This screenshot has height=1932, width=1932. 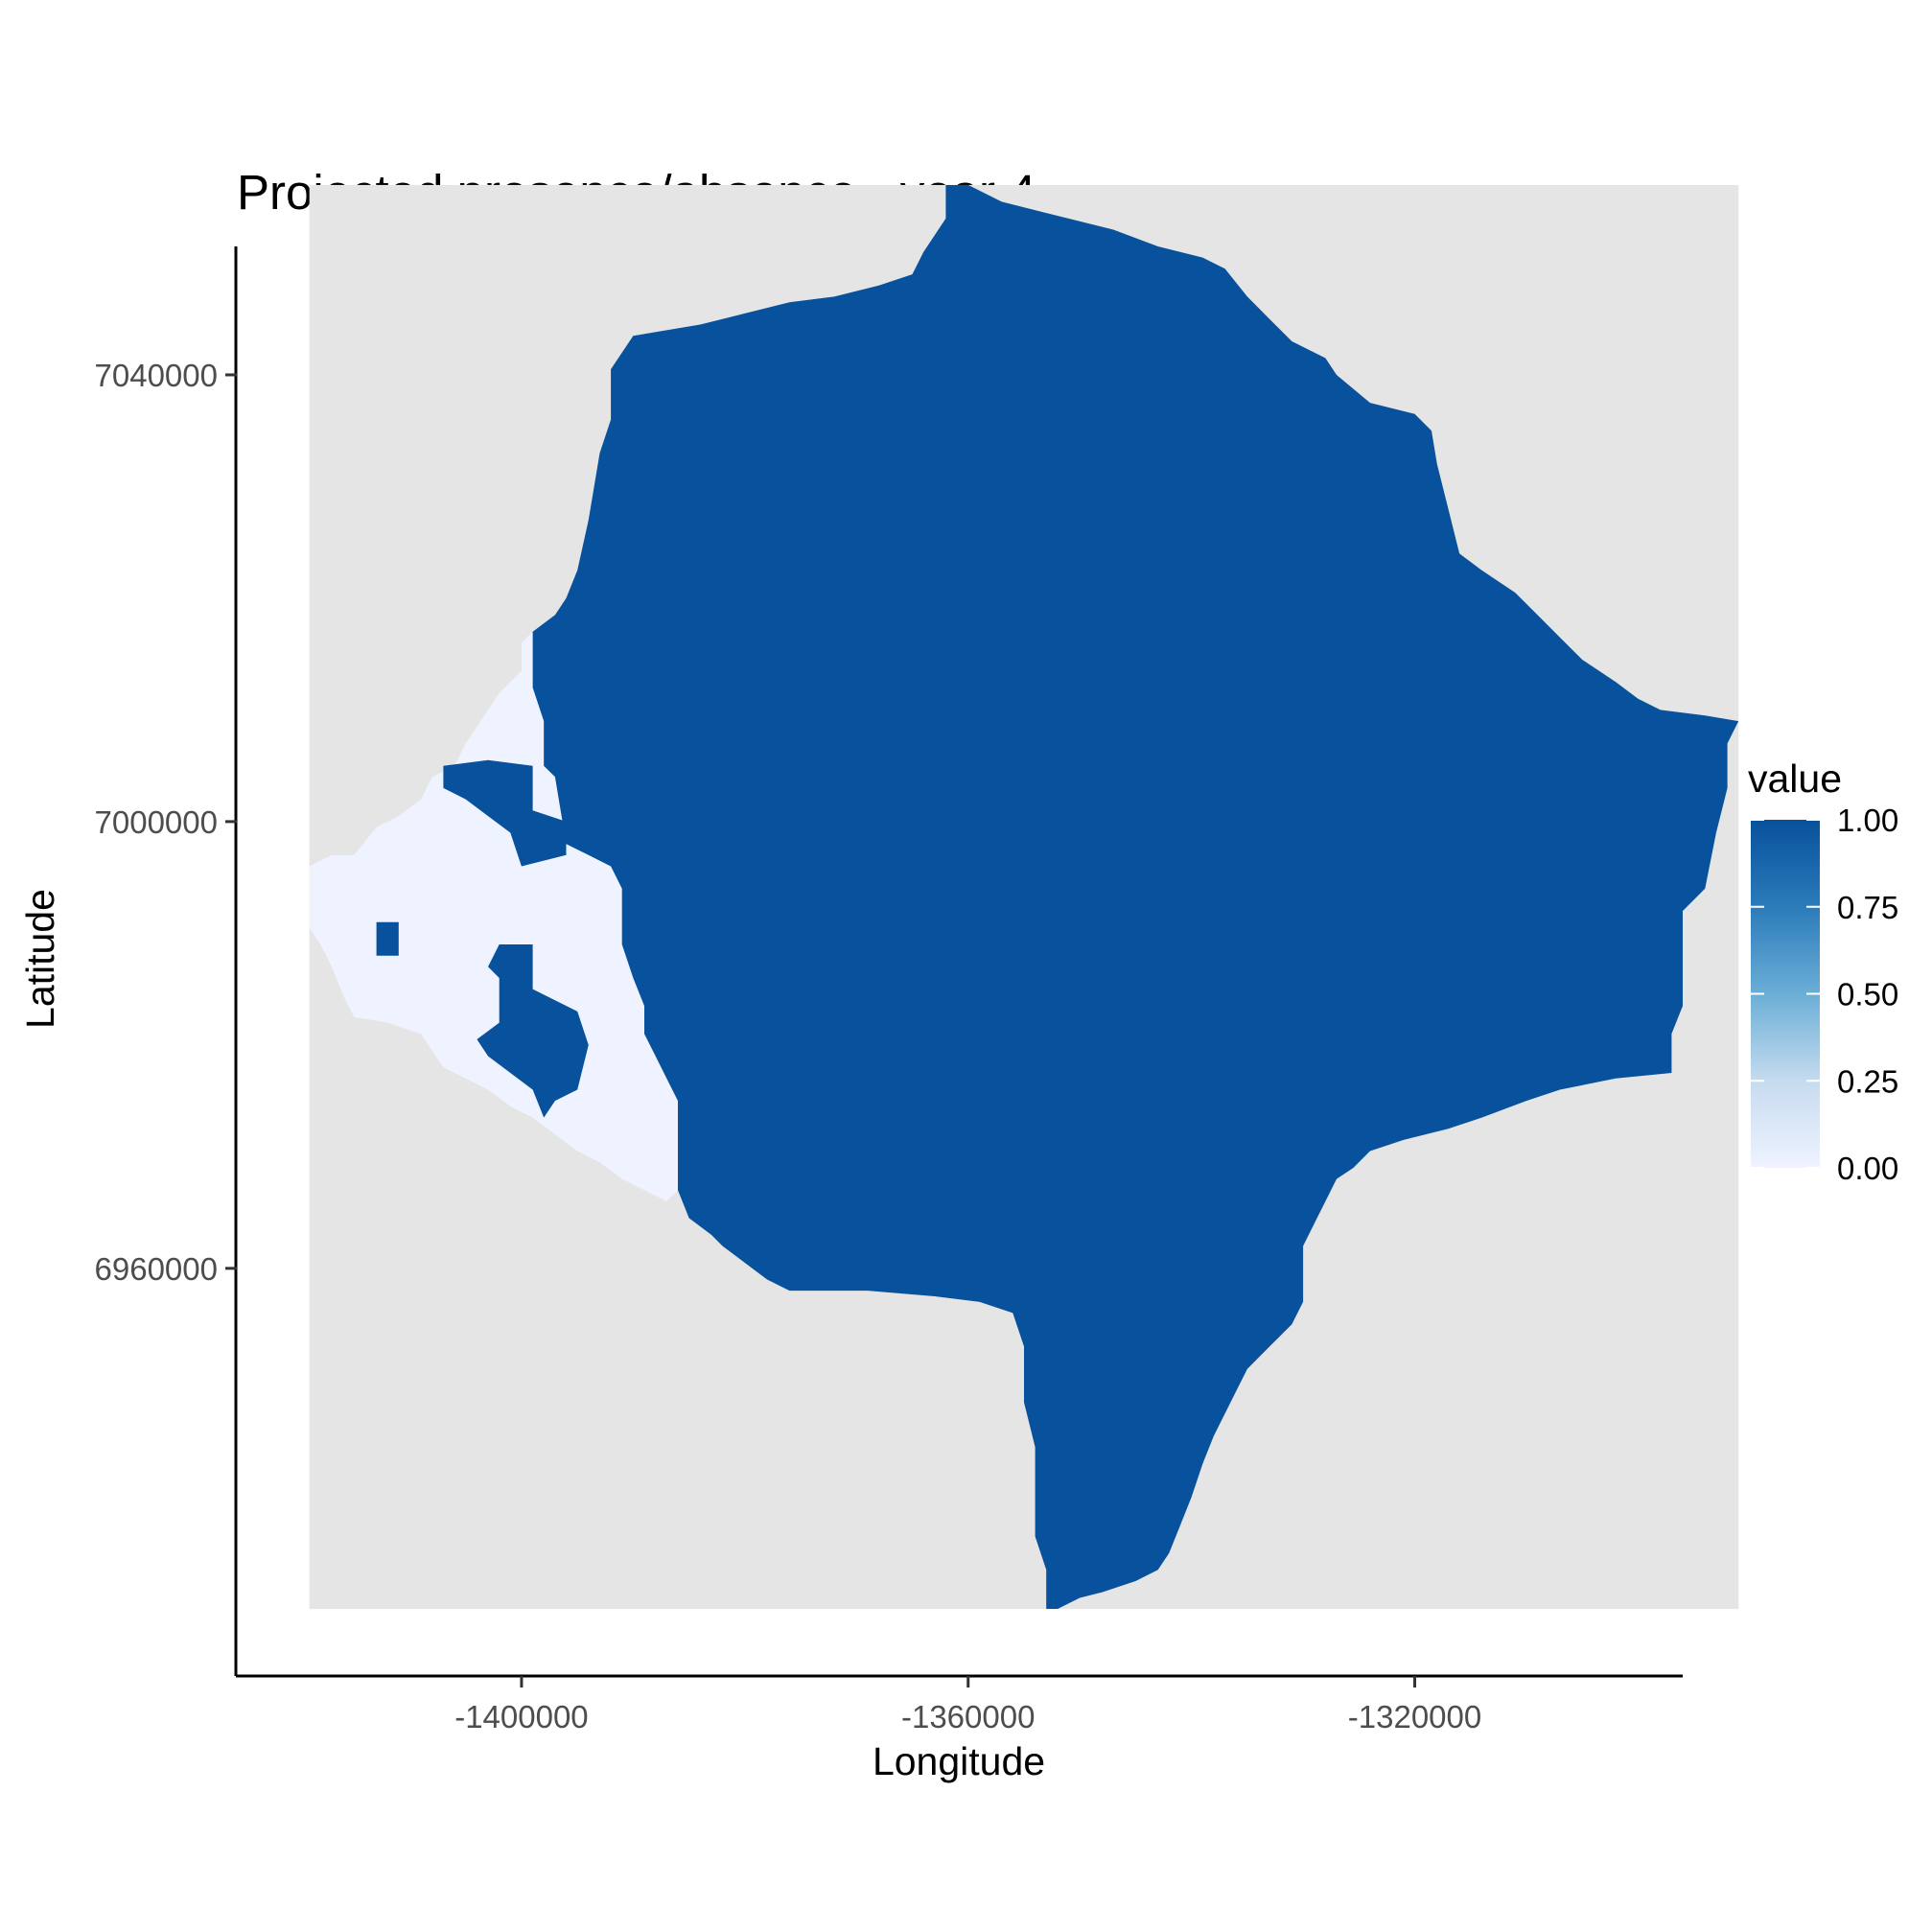 I want to click on legend-title: value, so click(x=1795, y=779).